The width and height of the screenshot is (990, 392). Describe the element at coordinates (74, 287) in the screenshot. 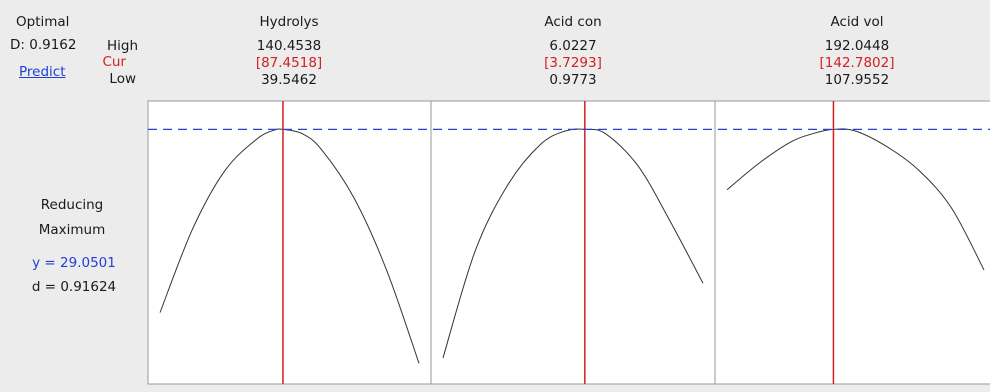

I see `individual-desirability: d = 0.91624` at that location.